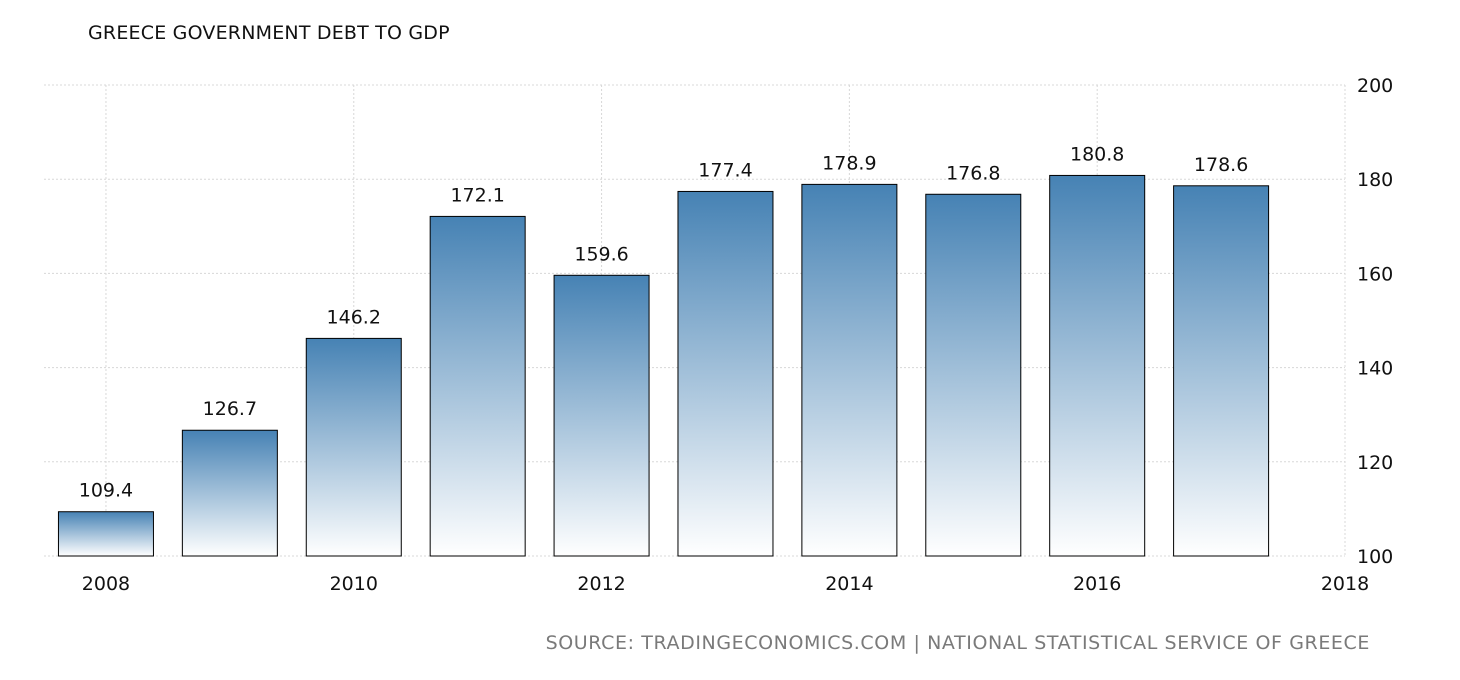 Image resolution: width=1460 pixels, height=680 pixels. What do you see at coordinates (849, 163) in the screenshot?
I see `data-label-2014: 178.9` at bounding box center [849, 163].